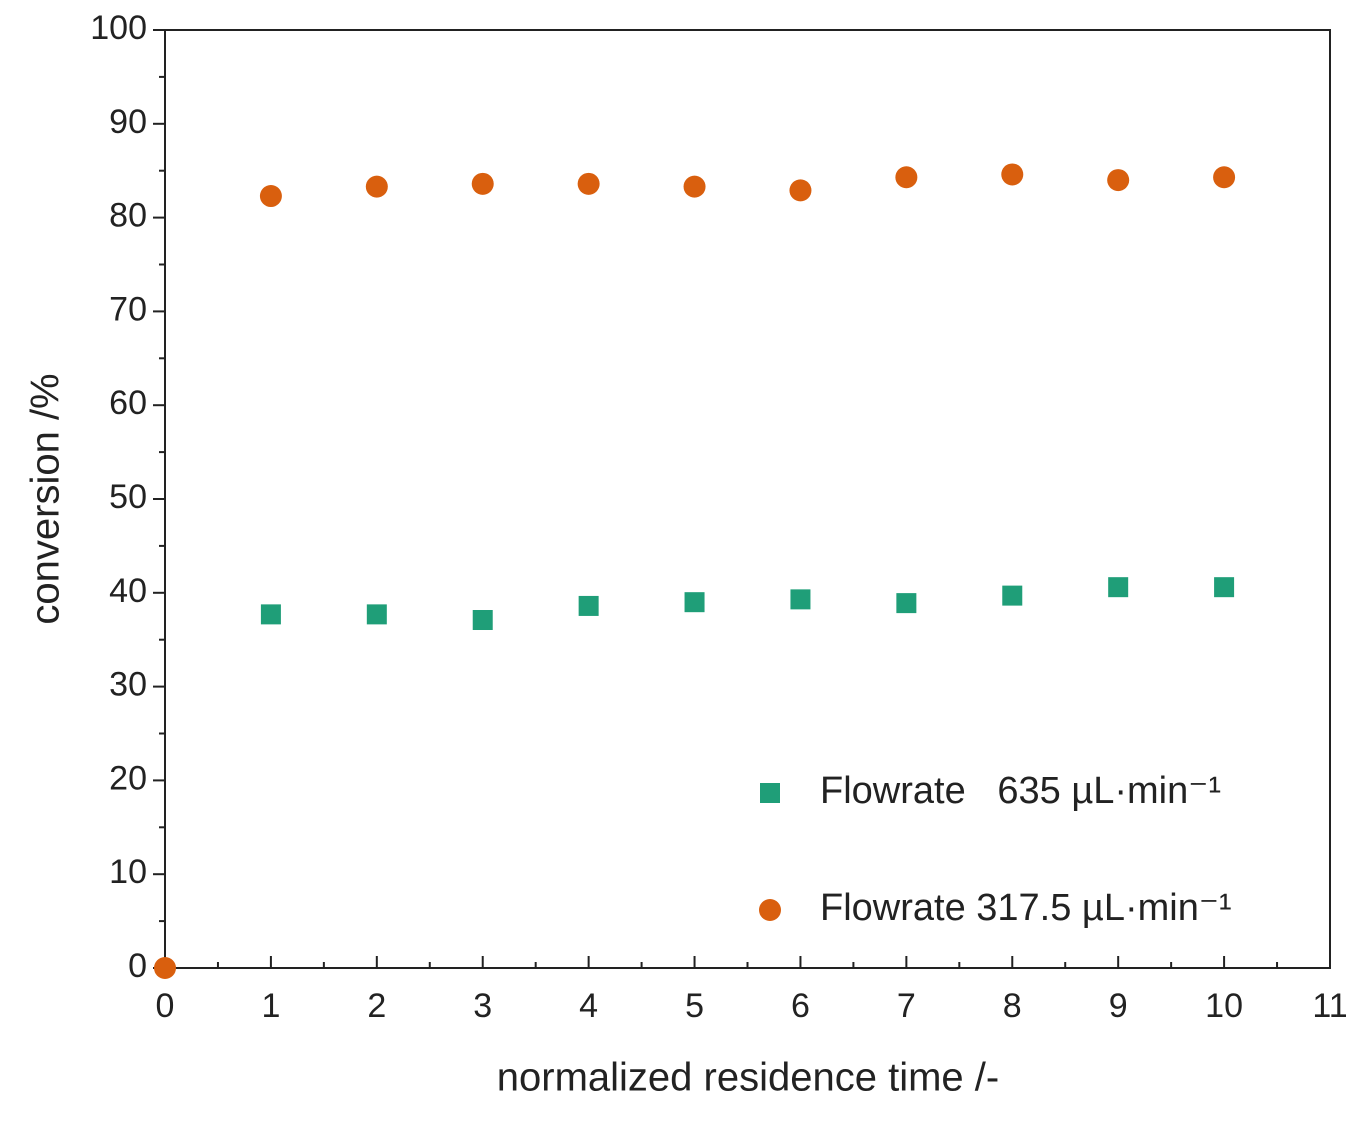 The height and width of the screenshot is (1122, 1365). What do you see at coordinates (800, 1006) in the screenshot?
I see `x-tick-label: 6` at bounding box center [800, 1006].